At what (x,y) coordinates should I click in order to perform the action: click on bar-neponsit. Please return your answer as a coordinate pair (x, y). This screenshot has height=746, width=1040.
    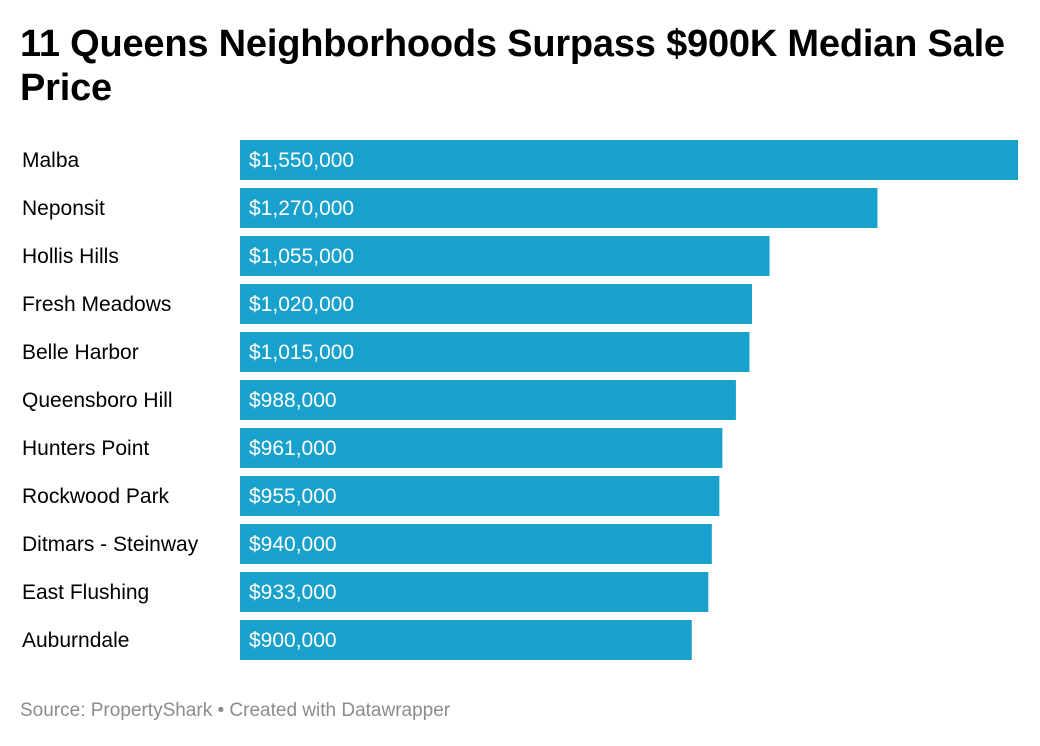
    Looking at the image, I should click on (559, 208).